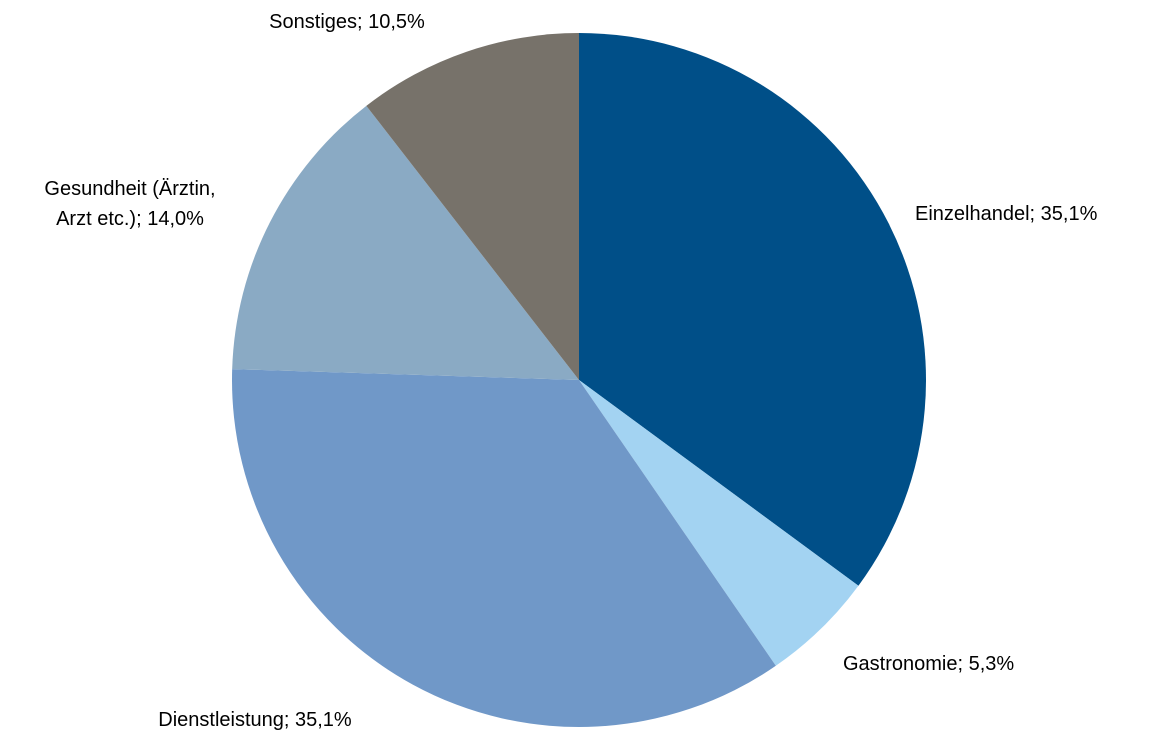 The image size is (1163, 735). What do you see at coordinates (928, 664) in the screenshot?
I see `data-label: Gastronomie; 5,3%` at bounding box center [928, 664].